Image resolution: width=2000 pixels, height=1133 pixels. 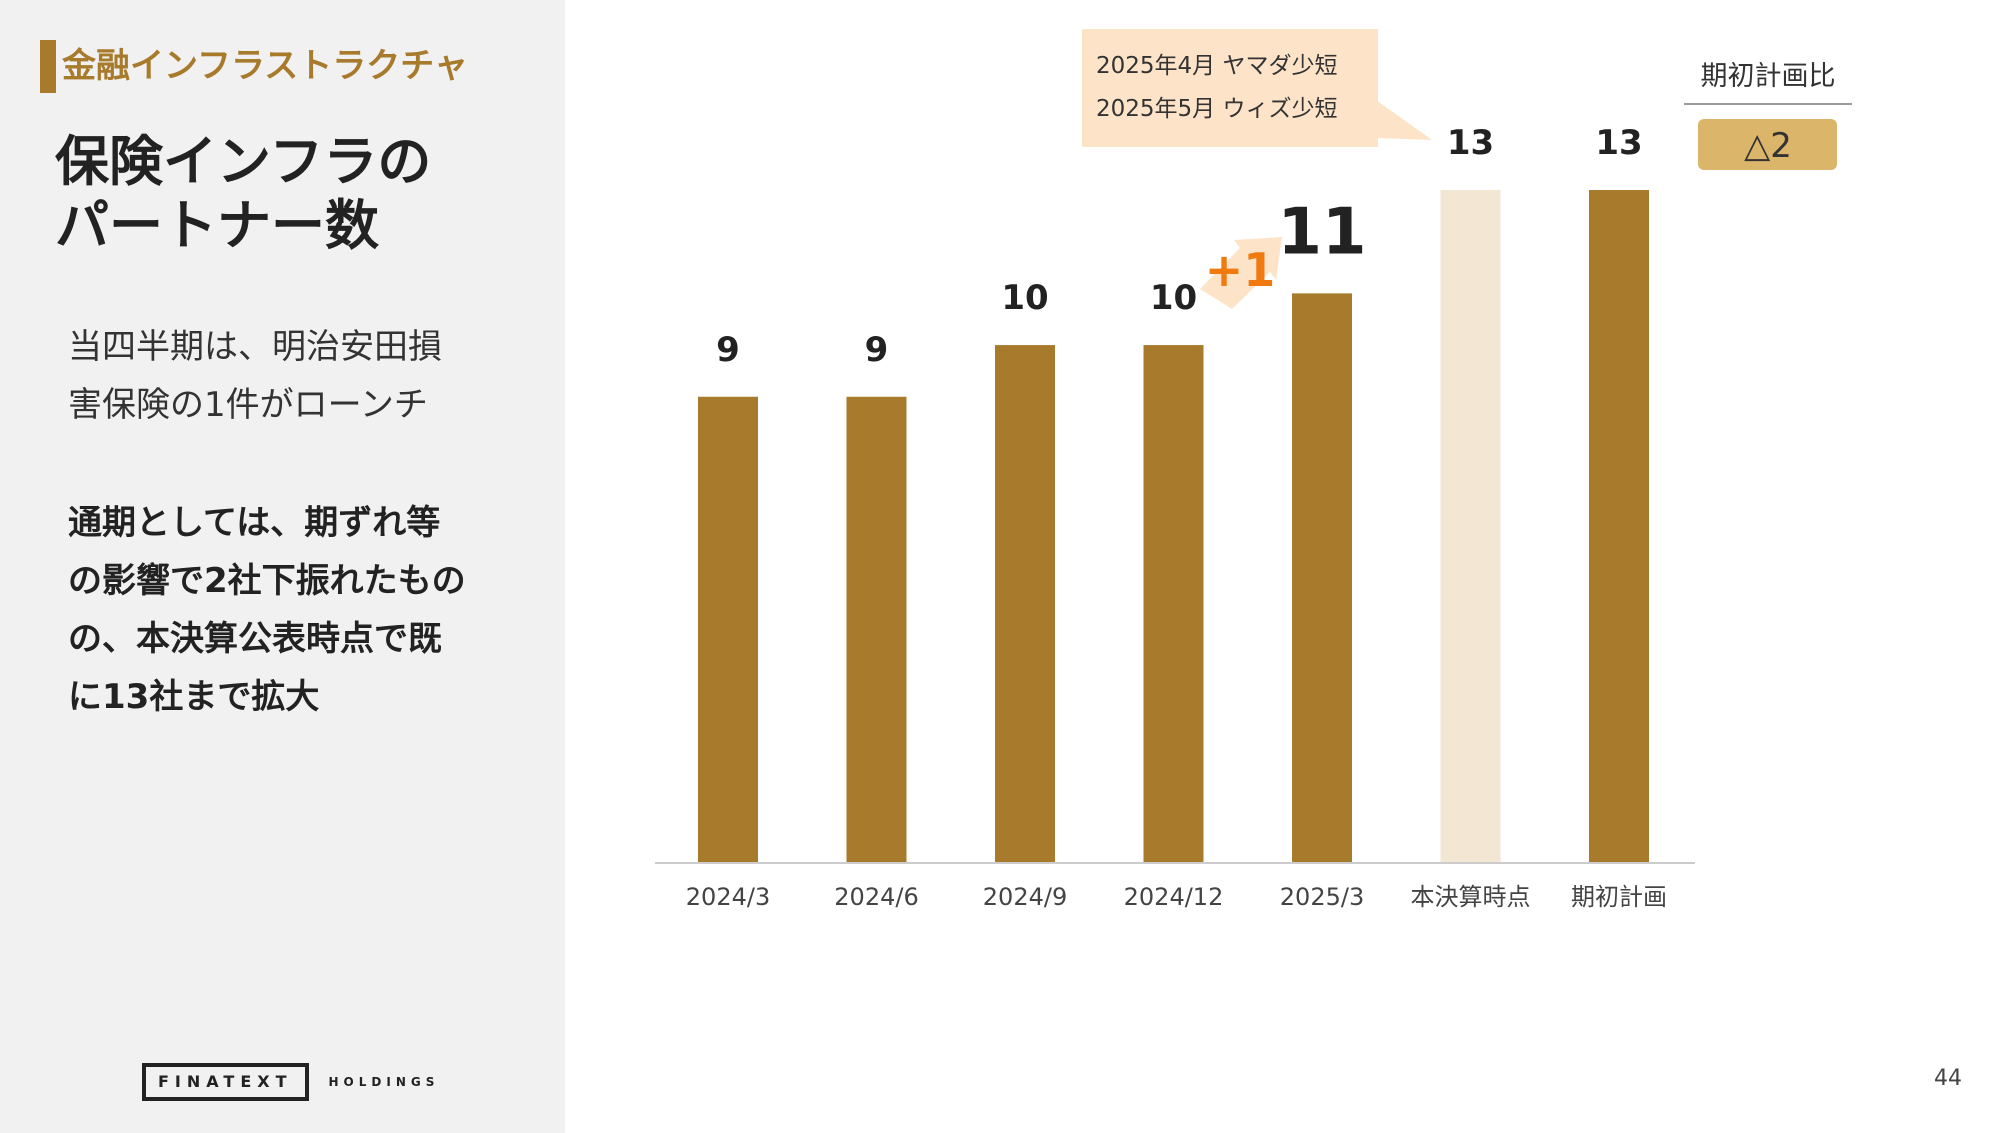 What do you see at coordinates (1948, 1078) in the screenshot?
I see `page-number: 44` at bounding box center [1948, 1078].